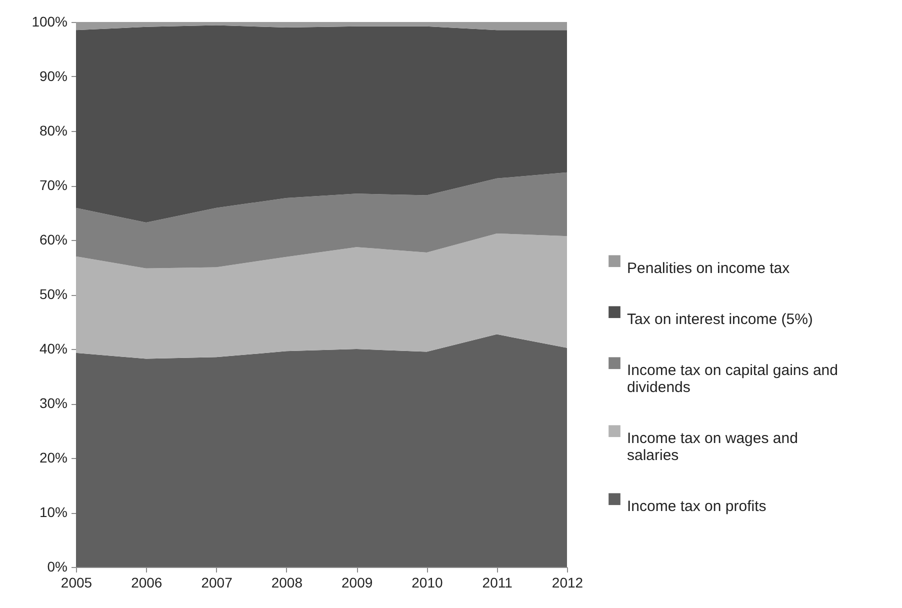 The image size is (902, 608). What do you see at coordinates (357, 582) in the screenshot?
I see `x-tick-label: 2009` at bounding box center [357, 582].